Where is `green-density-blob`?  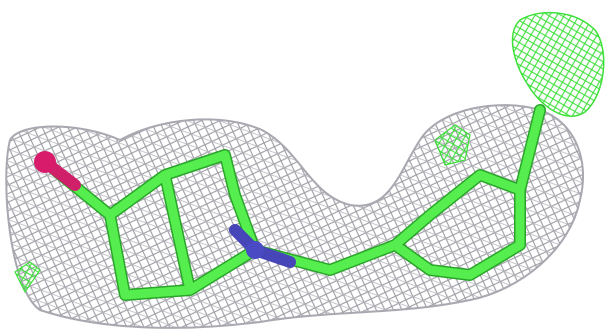 green-density-blob is located at coordinates (558, 64).